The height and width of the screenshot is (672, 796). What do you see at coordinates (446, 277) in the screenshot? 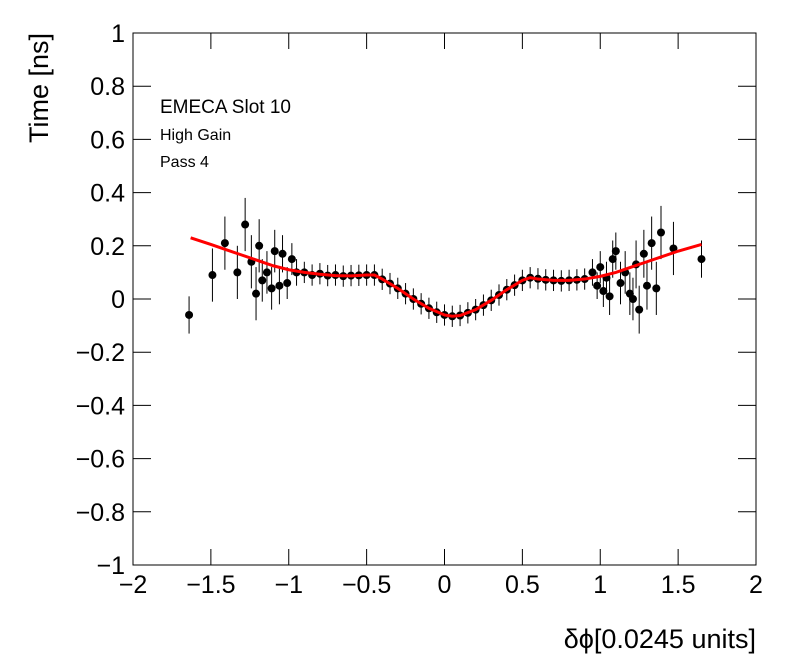
I see `fit-line` at bounding box center [446, 277].